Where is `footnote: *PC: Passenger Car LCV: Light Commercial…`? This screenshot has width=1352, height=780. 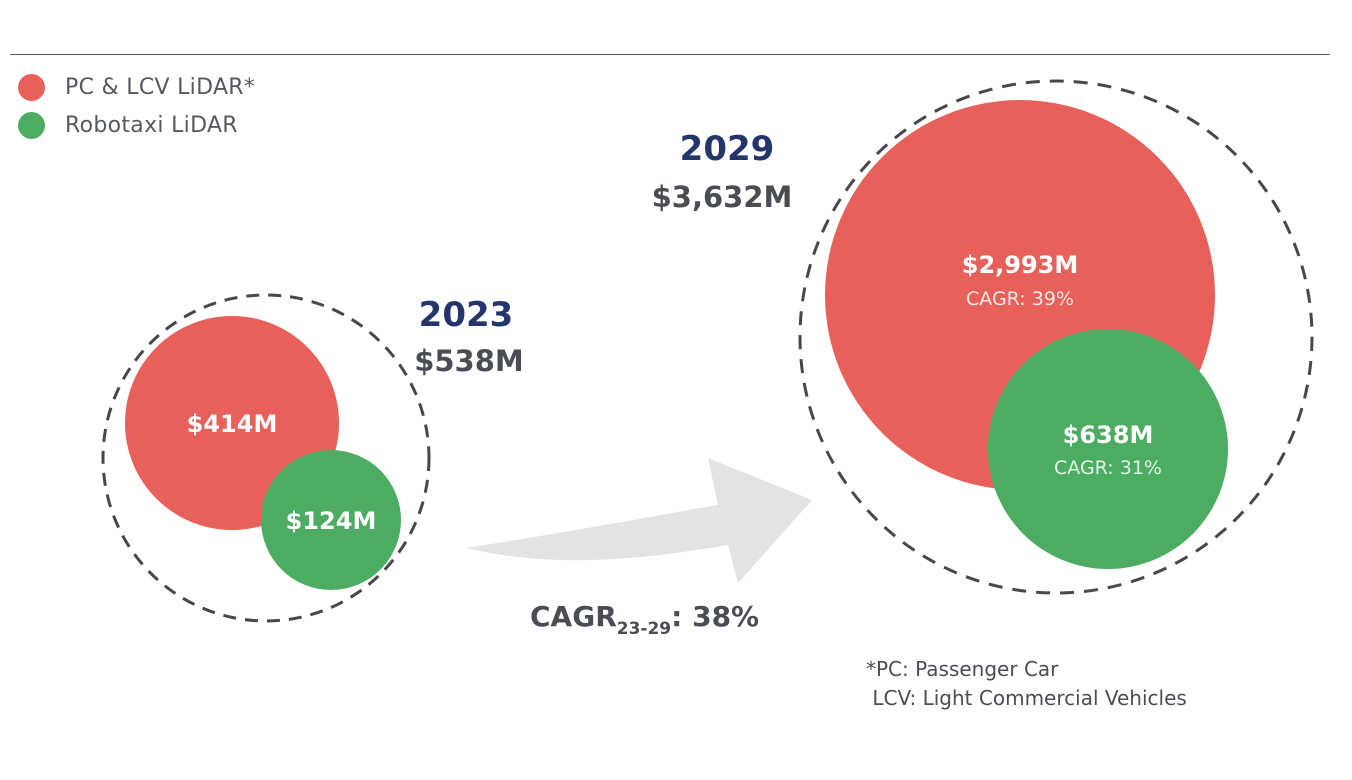
footnote: *PC: Passenger Car LCV: Light Commercial… is located at coordinates (1026, 684).